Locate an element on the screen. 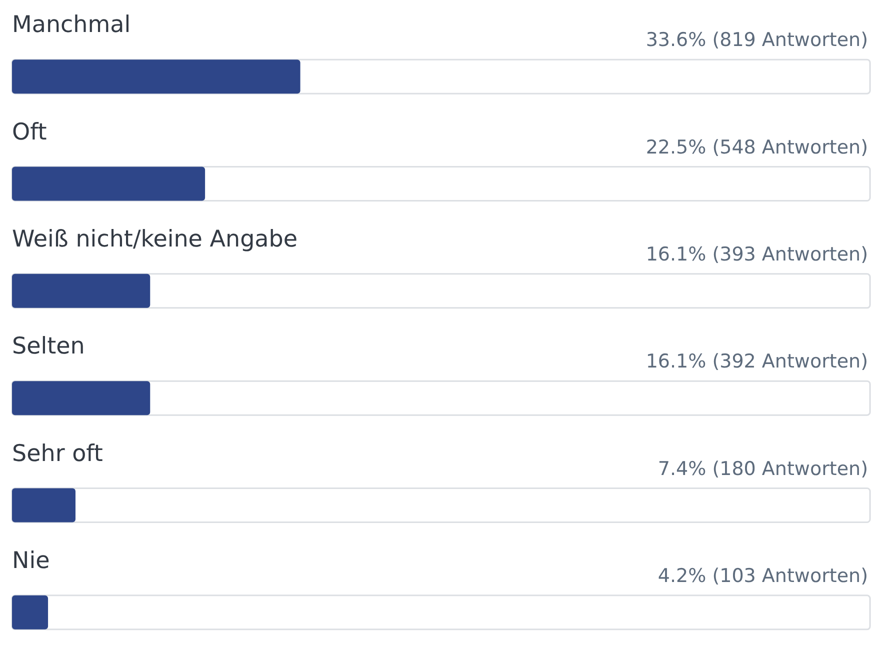  data-label: 16.1% (392 Antworten) is located at coordinates (757, 361).